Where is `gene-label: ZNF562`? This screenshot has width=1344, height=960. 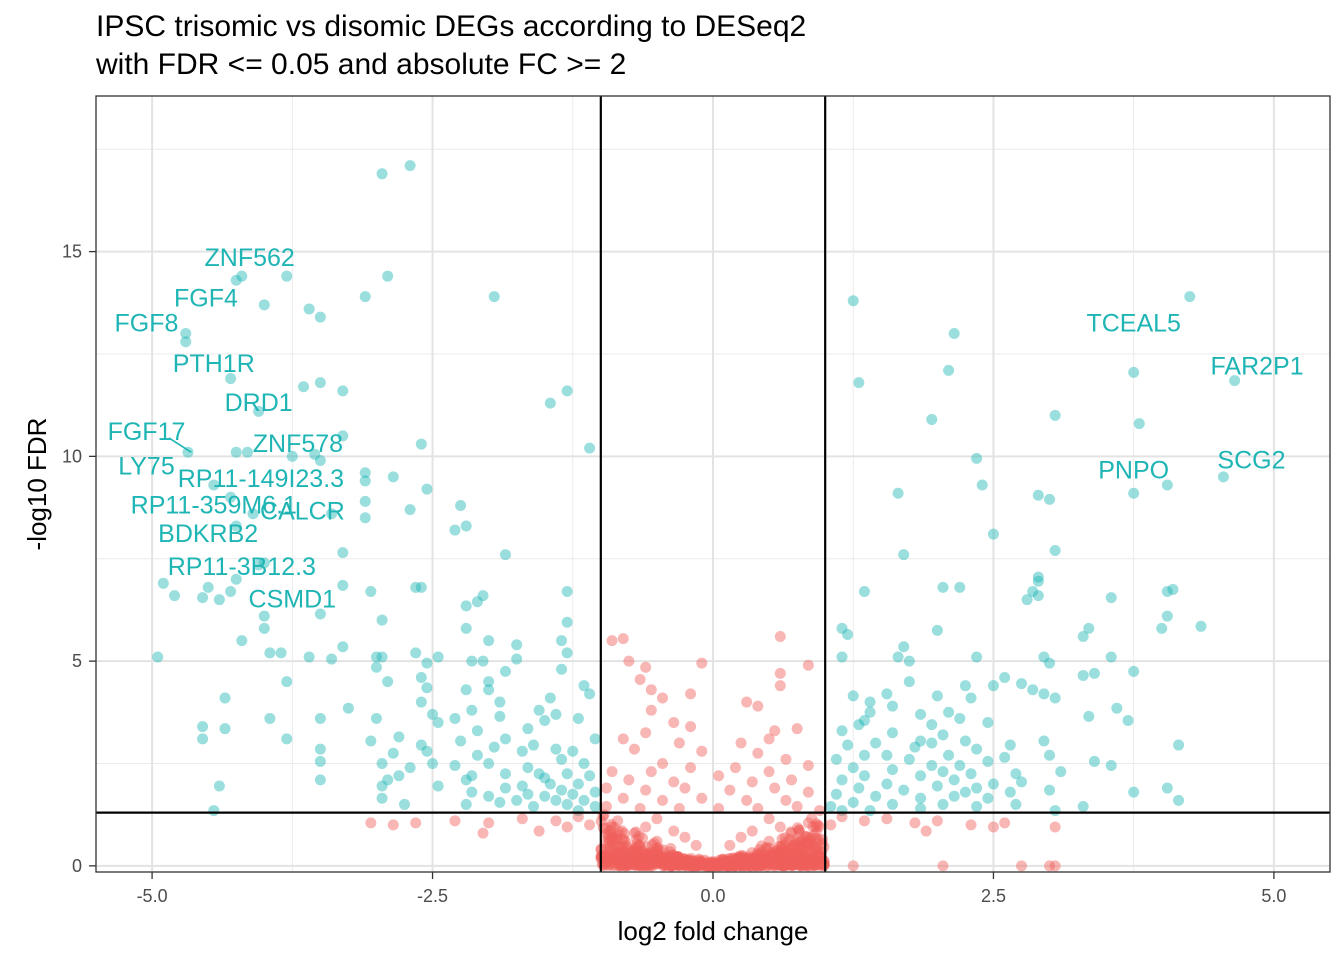 gene-label: ZNF562 is located at coordinates (250, 258).